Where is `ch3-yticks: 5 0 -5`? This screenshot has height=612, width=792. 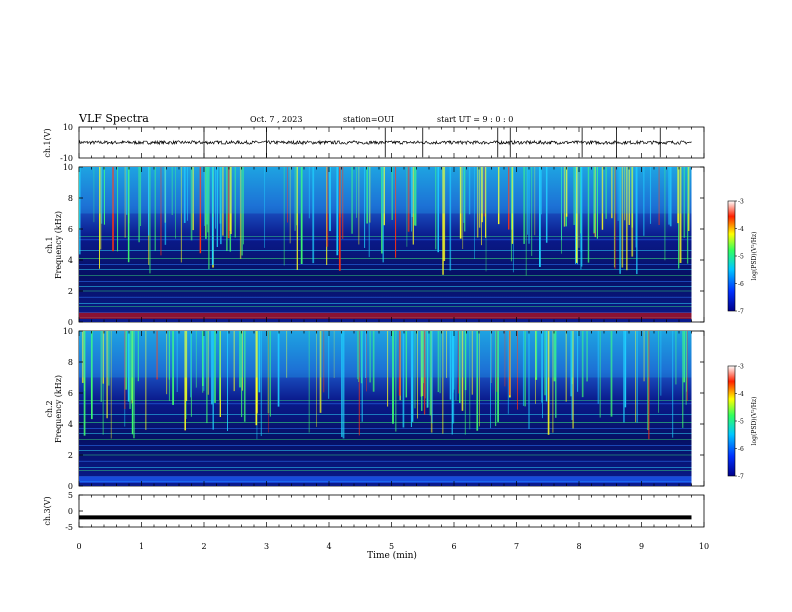 ch3-yticks: 5 0 -5 is located at coordinates (74, 511).